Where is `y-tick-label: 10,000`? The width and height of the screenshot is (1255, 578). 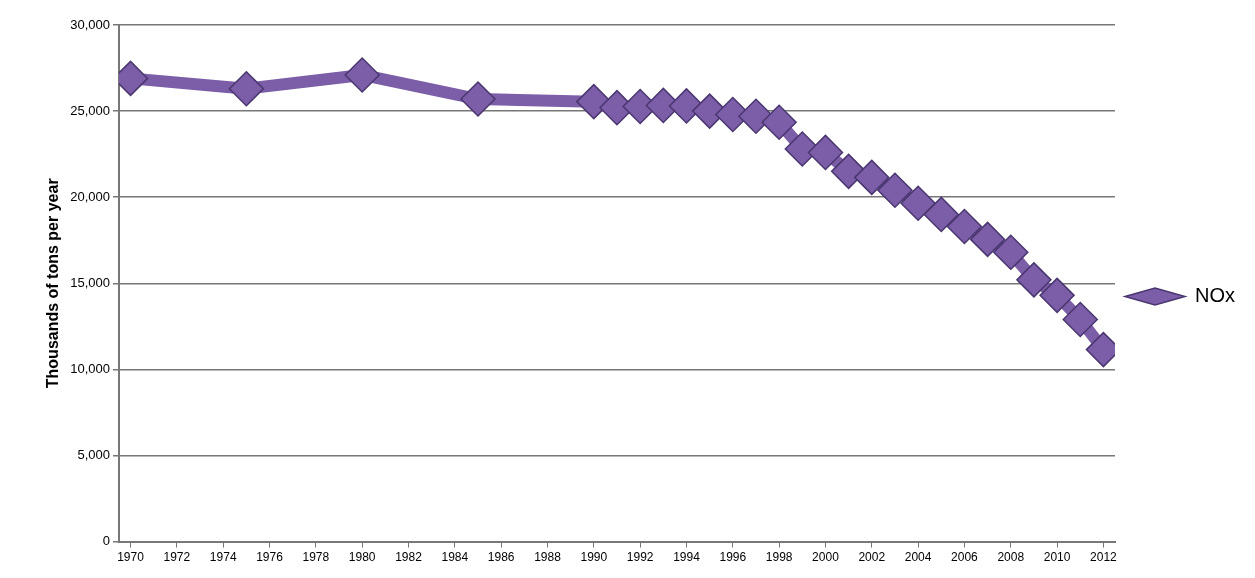
y-tick-label: 10,000 is located at coordinates (90, 368).